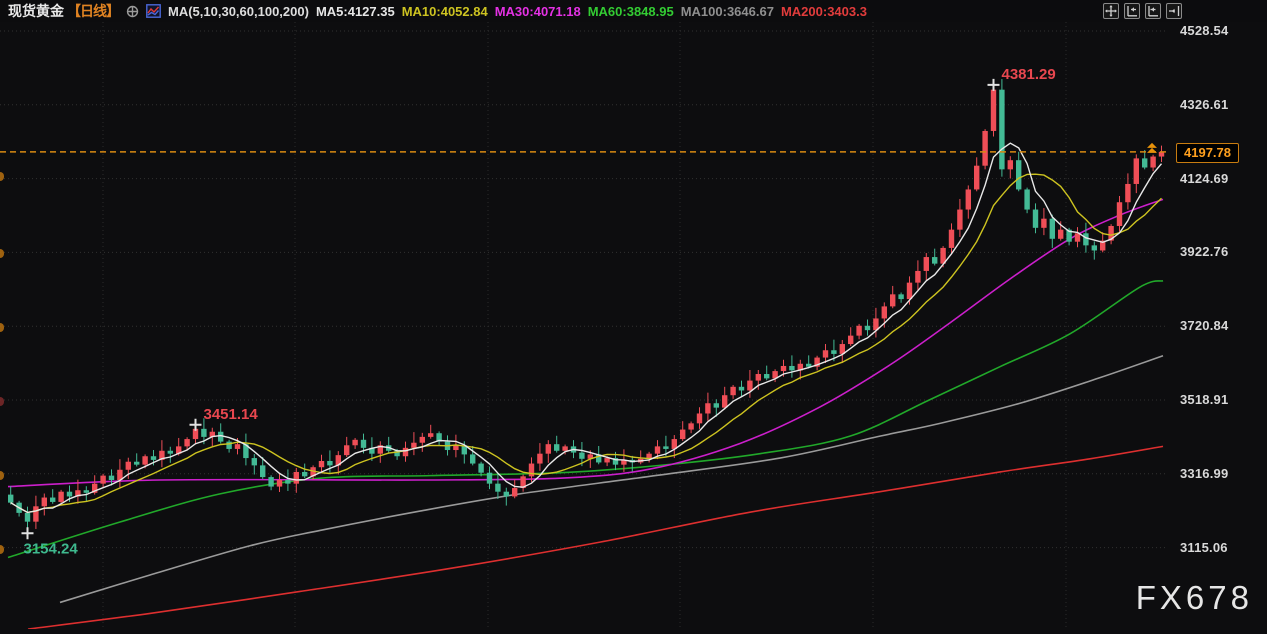  I want to click on axis-tick-label: 3518.91, so click(1204, 399).